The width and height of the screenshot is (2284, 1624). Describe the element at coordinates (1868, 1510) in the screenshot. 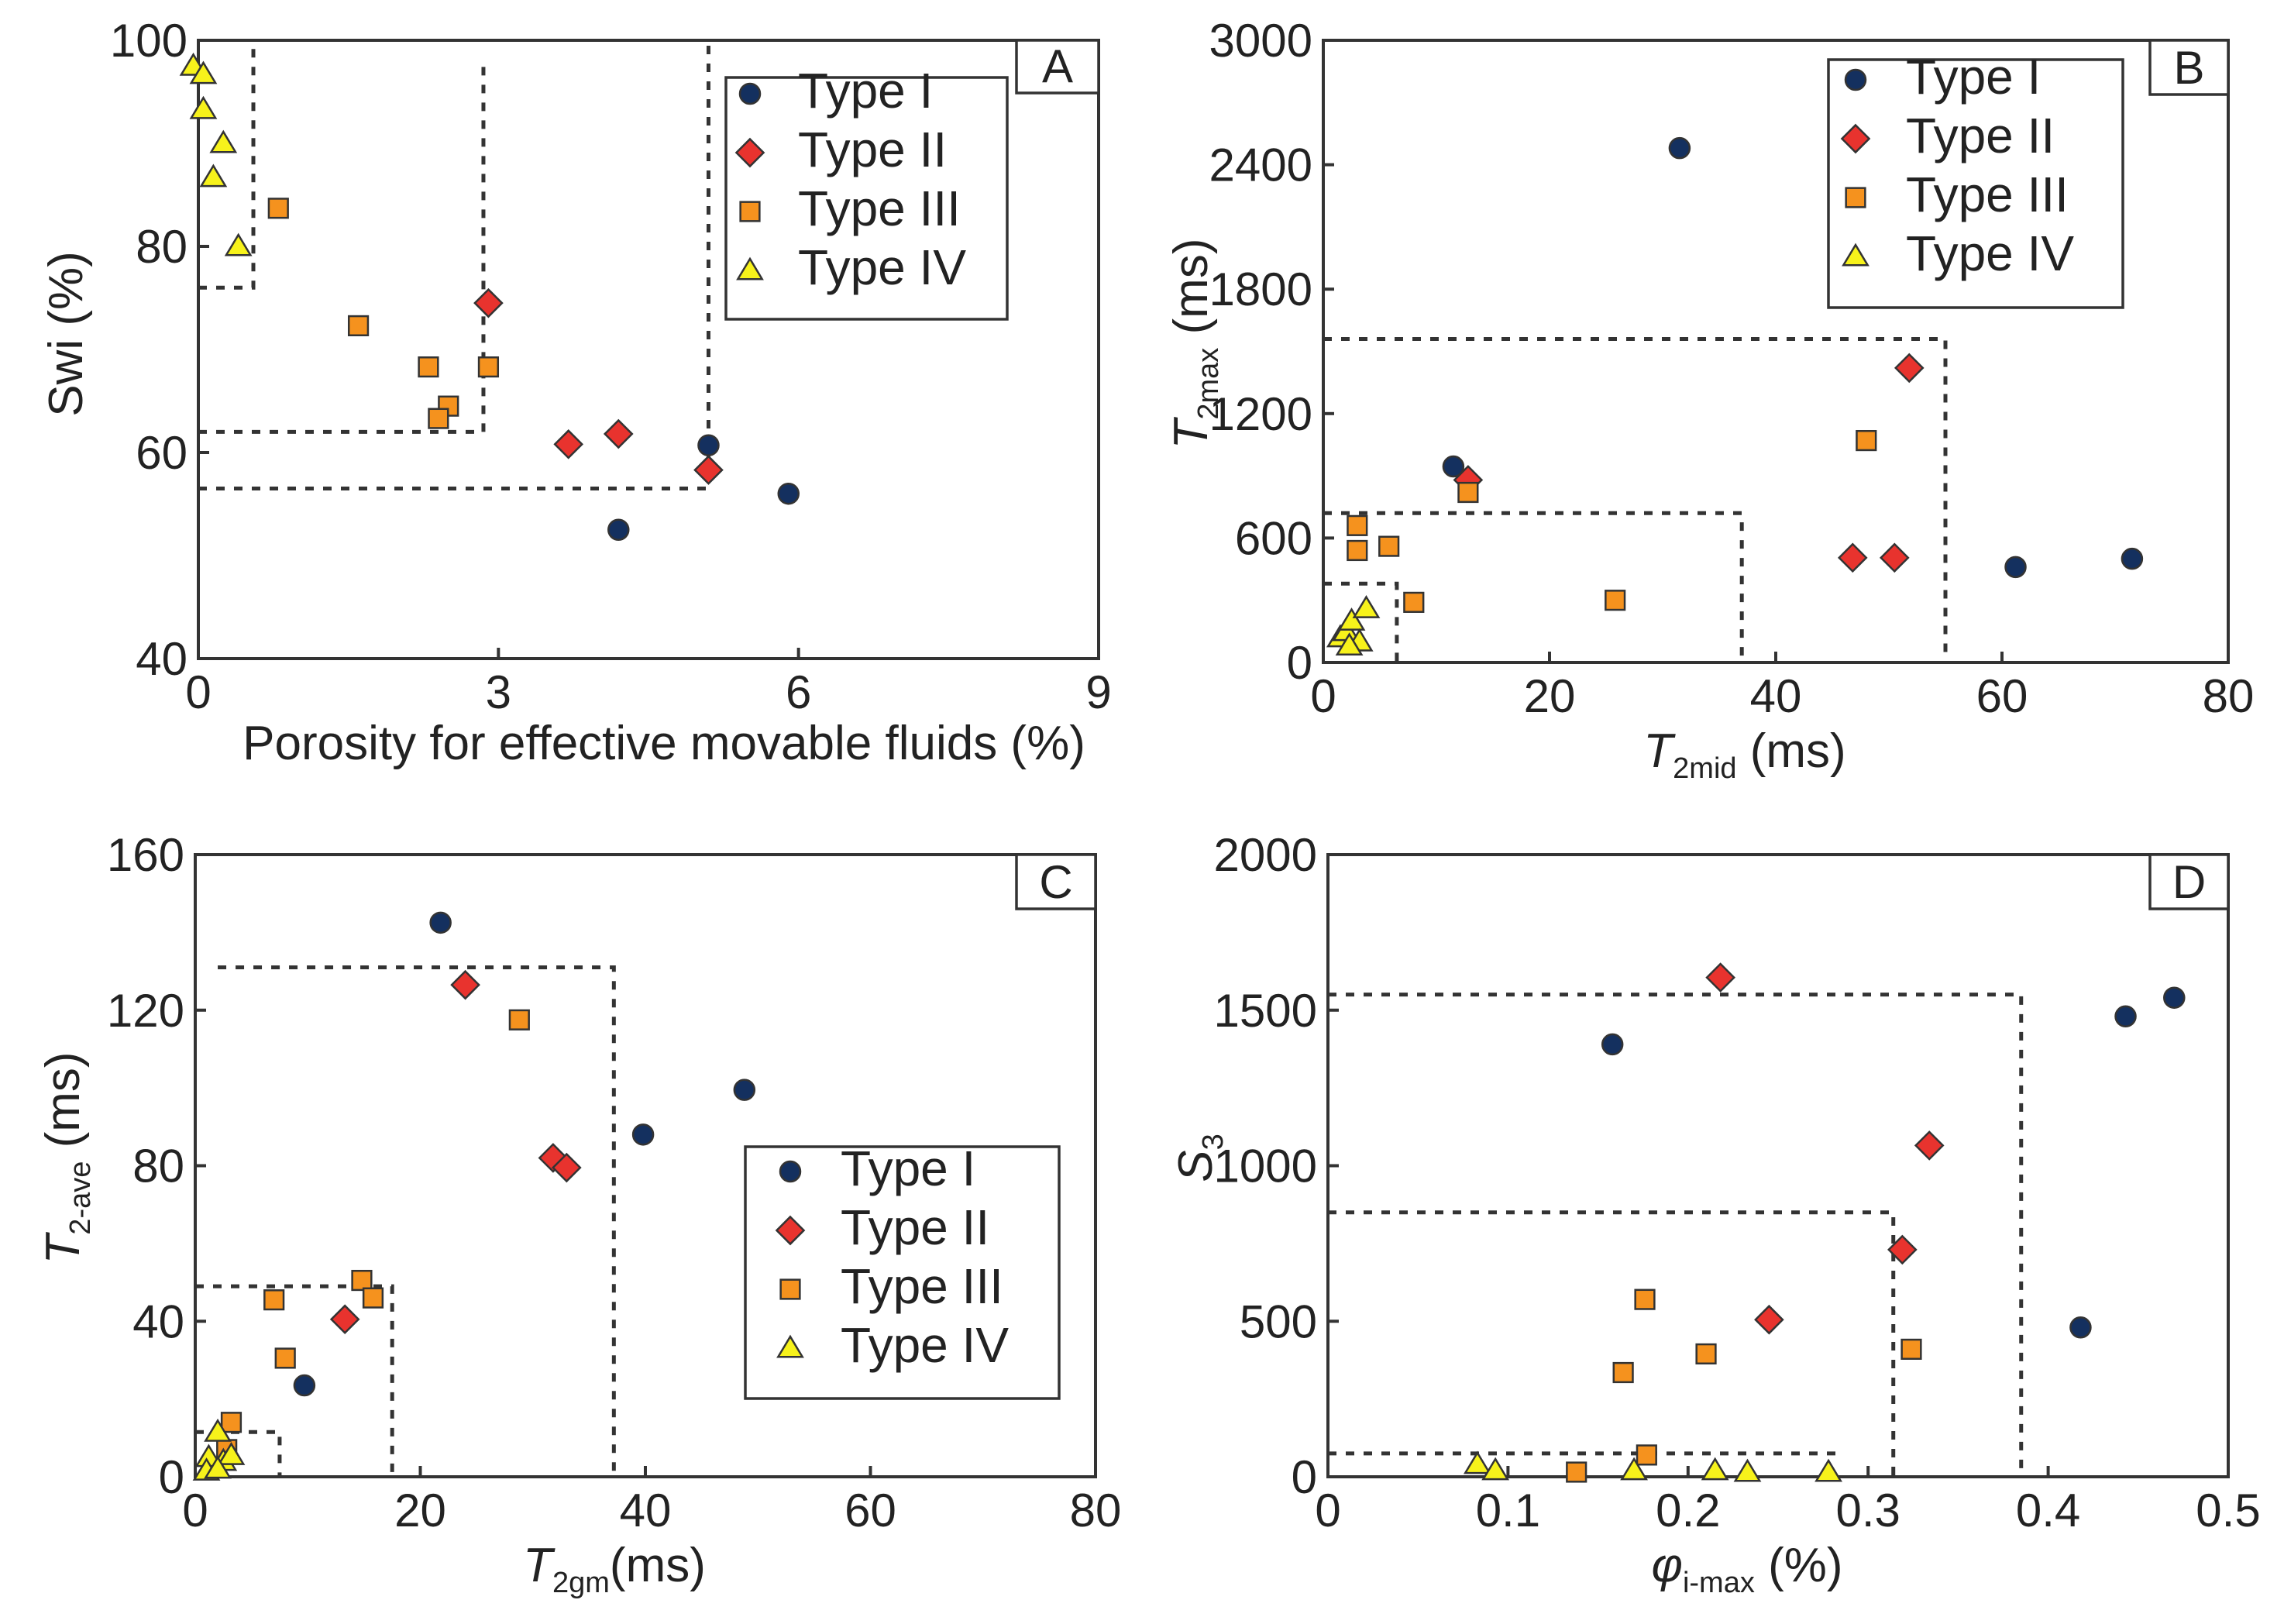

I see `x-tick-label: 0.3` at that location.